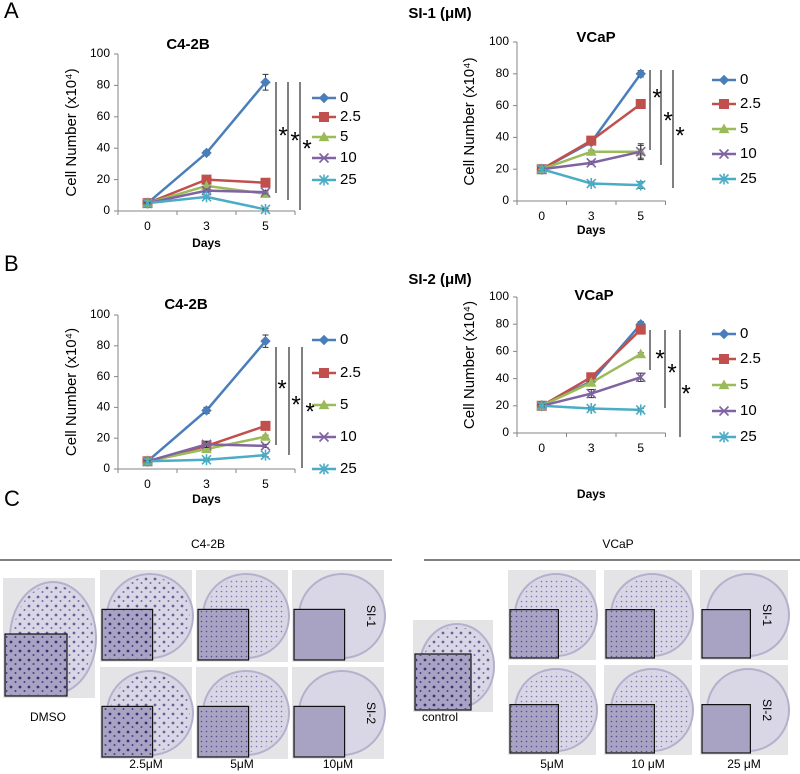  I want to click on group-title: SI-1 (μM), so click(439, 13).